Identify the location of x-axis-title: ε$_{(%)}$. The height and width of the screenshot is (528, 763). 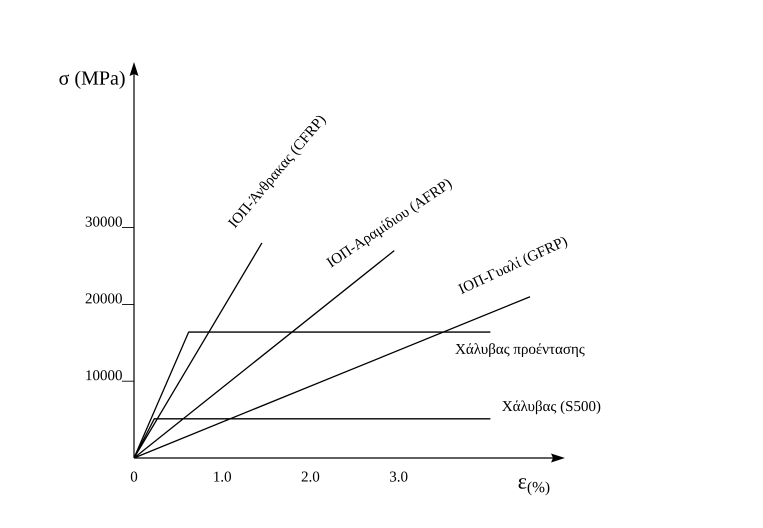
(534, 487).